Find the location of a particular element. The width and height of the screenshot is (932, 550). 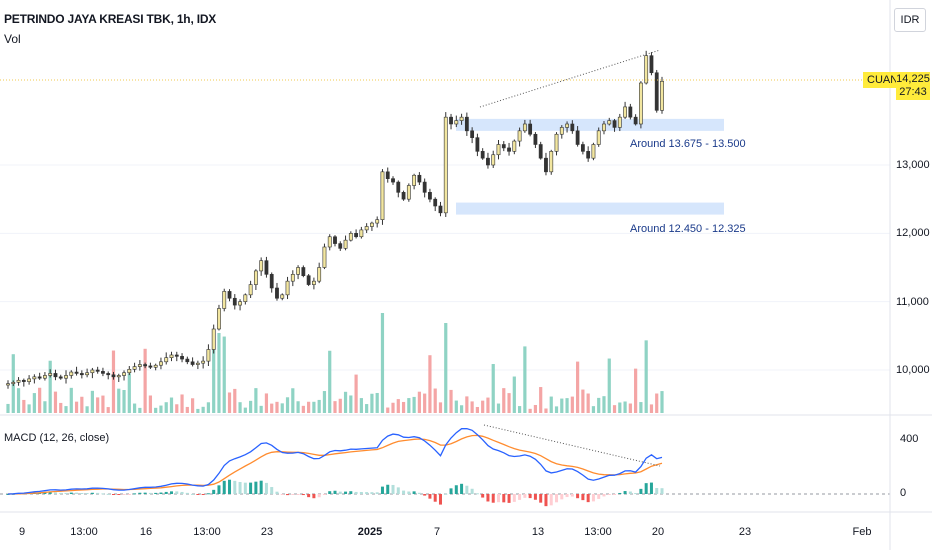

macd-y-tick: 400 is located at coordinates (909, 439).